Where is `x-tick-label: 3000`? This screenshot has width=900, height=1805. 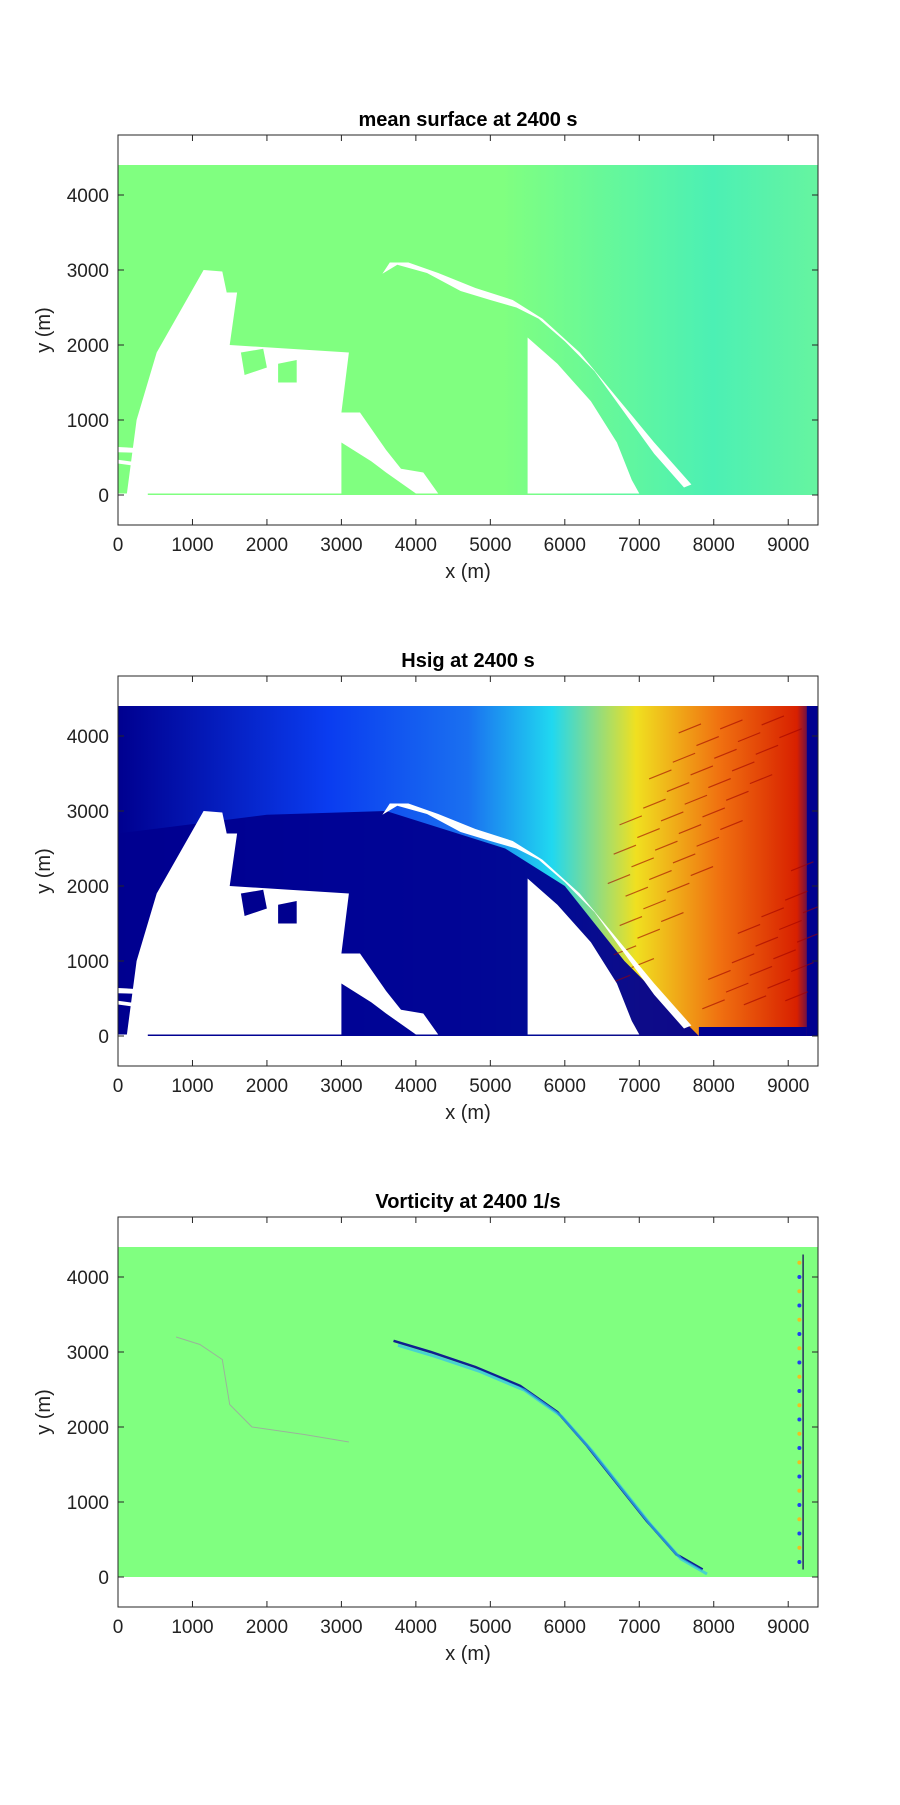 x-tick-label: 3000 is located at coordinates (341, 1627).